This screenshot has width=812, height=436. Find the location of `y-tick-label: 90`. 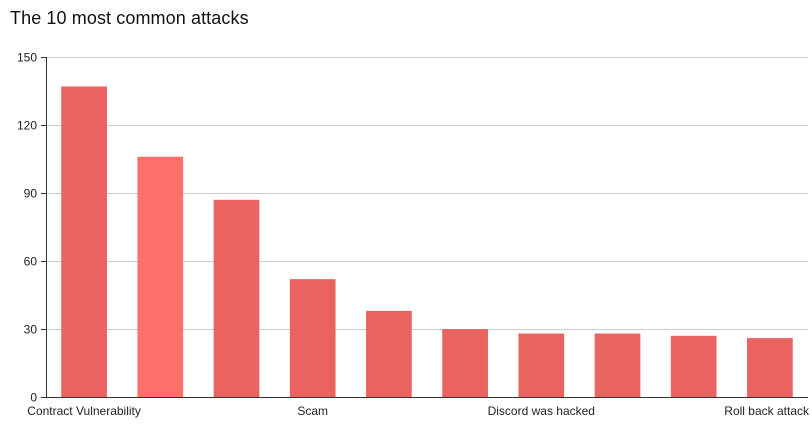

y-tick-label: 90 is located at coordinates (31, 194).